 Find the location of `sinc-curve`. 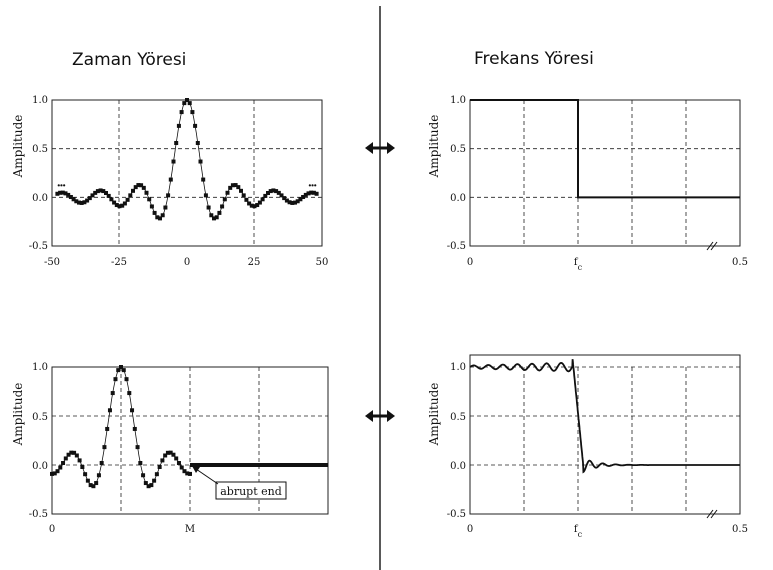

sinc-curve is located at coordinates (187, 159).